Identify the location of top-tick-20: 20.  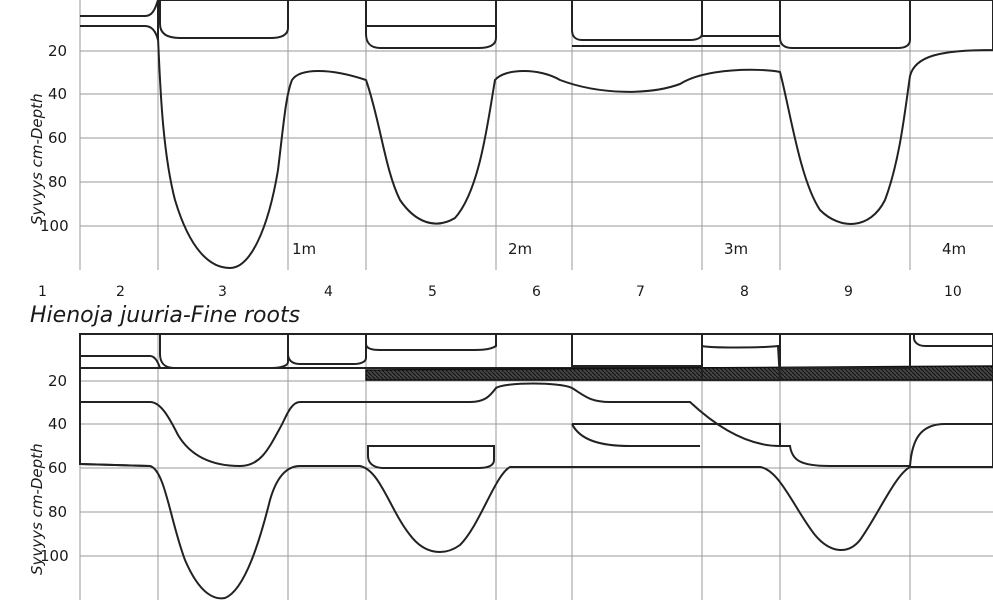
(57, 51).